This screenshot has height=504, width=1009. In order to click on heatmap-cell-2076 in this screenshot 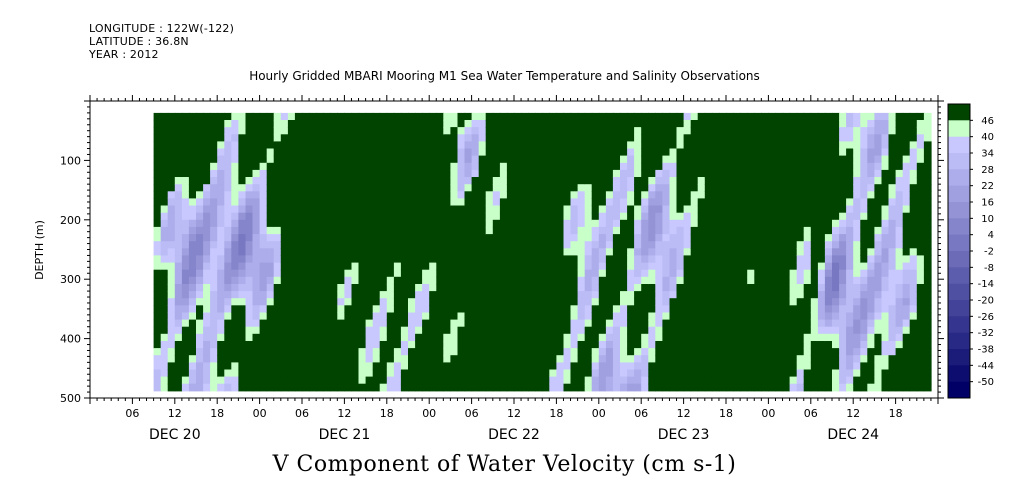, I will do `click(532, 181)`.